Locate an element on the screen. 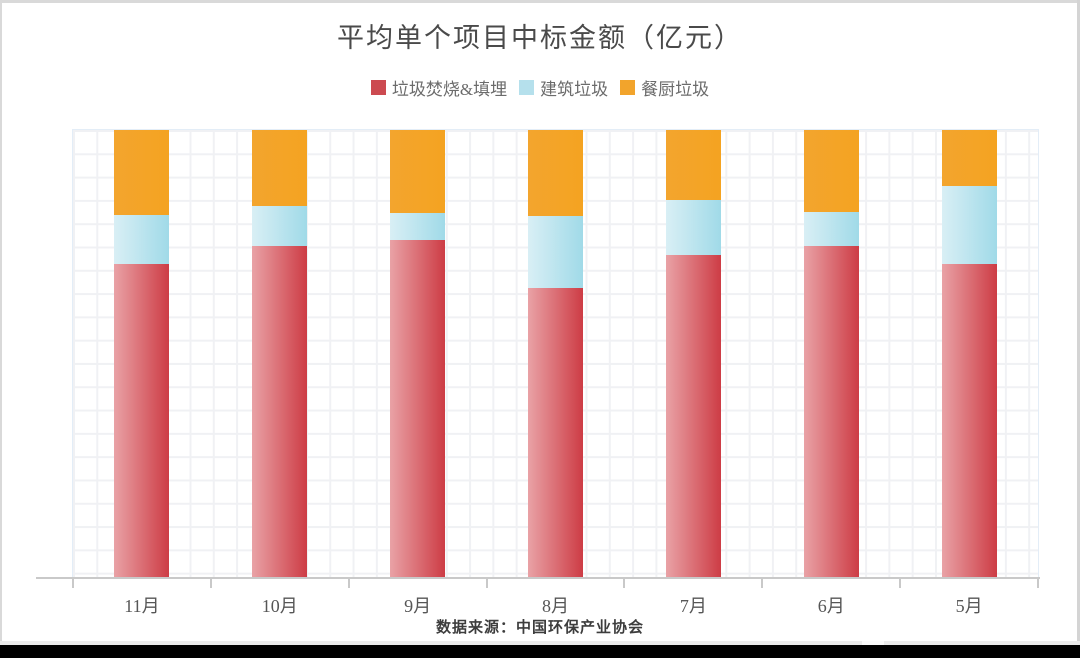 Image resolution: width=1080 pixels, height=658 pixels. category-label-11月: 11月 is located at coordinates (142, 606).